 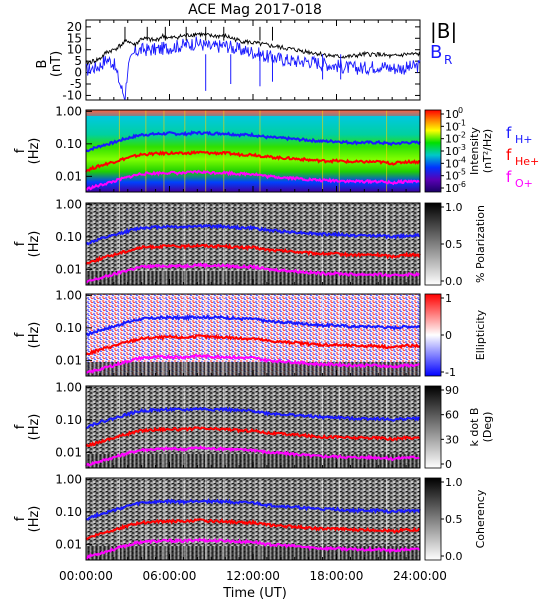 What do you see at coordinates (524, 139) in the screenshot?
I see `legend-freq-sub-0: H+` at bounding box center [524, 139].